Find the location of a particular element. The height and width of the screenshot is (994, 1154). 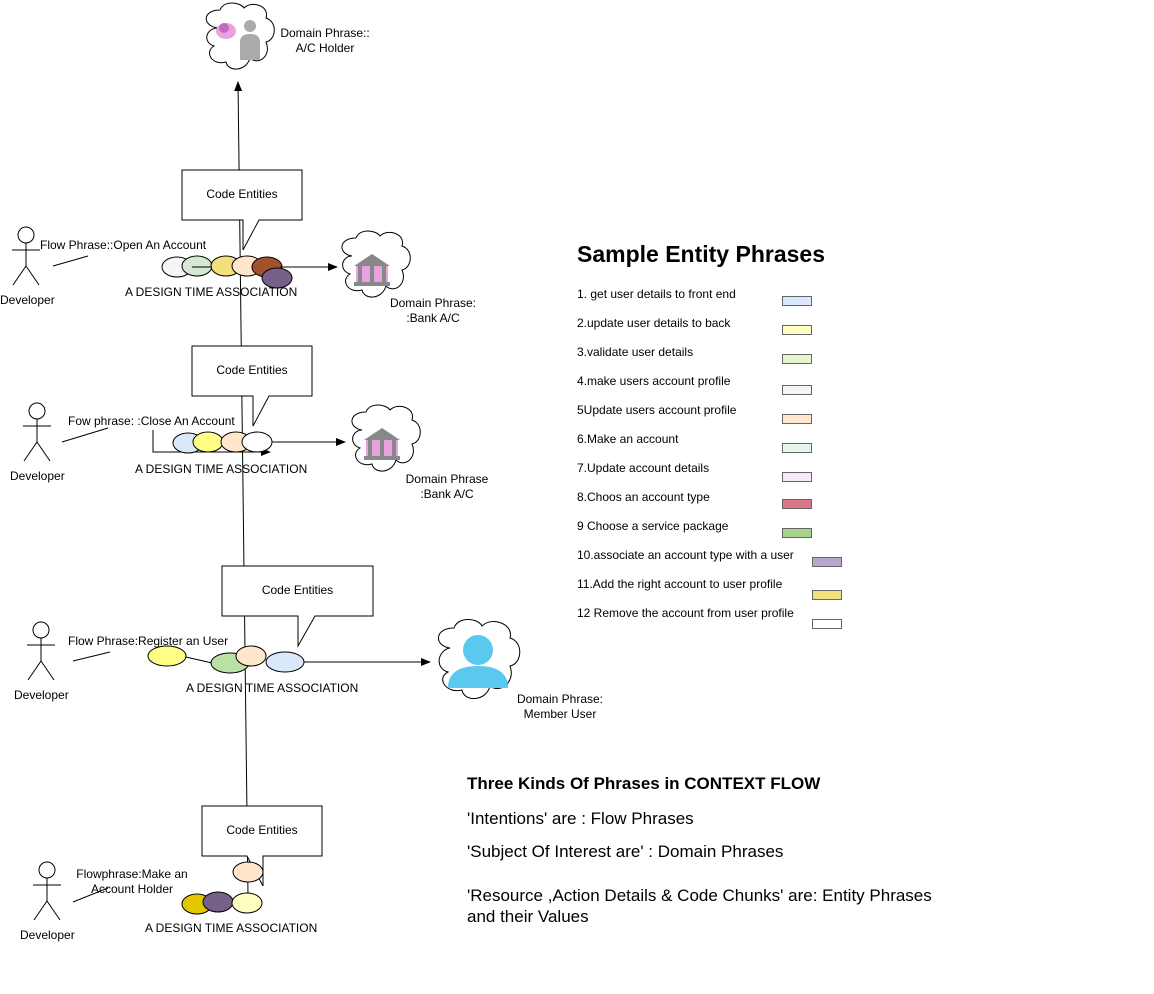

member-user-icon is located at coordinates (478, 661).